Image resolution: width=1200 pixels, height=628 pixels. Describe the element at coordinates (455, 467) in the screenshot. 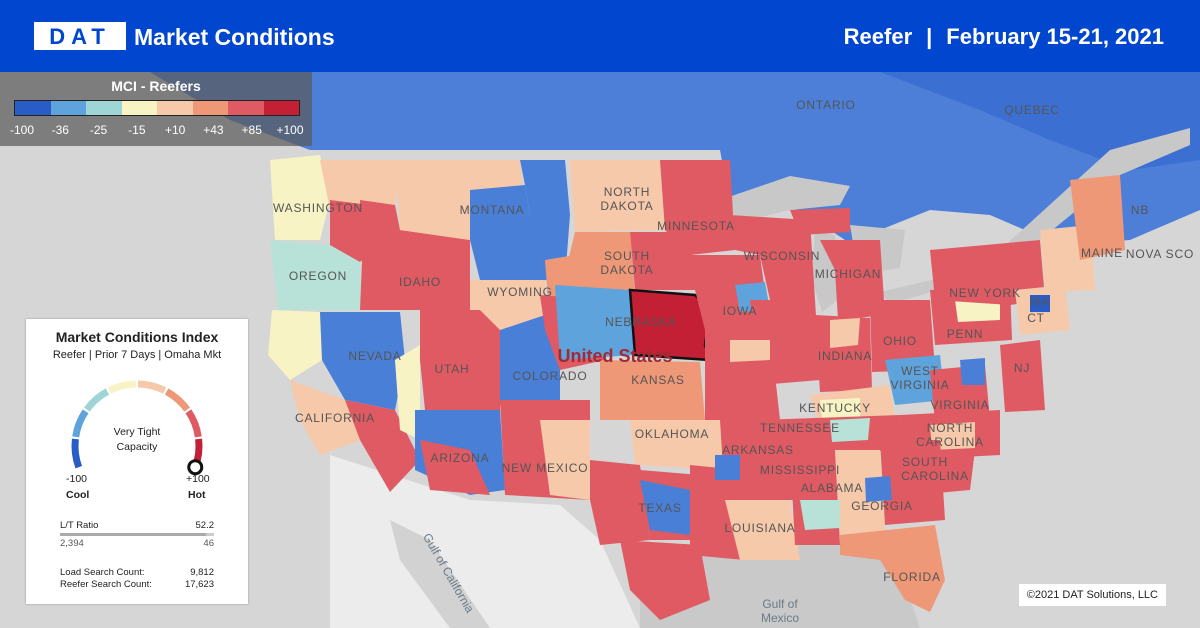

I see `region-az-south` at that location.